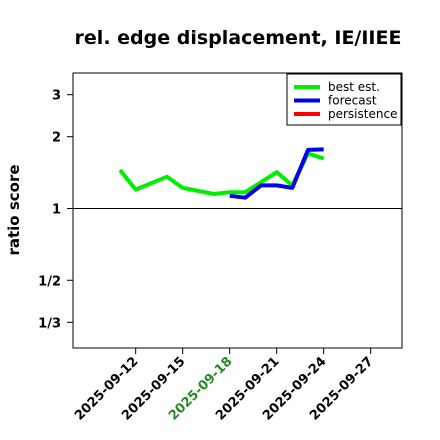 Image resolution: width=440 pixels, height=440 pixels. What do you see at coordinates (221, 173) in the screenshot?
I see `series-layer` at bounding box center [221, 173].